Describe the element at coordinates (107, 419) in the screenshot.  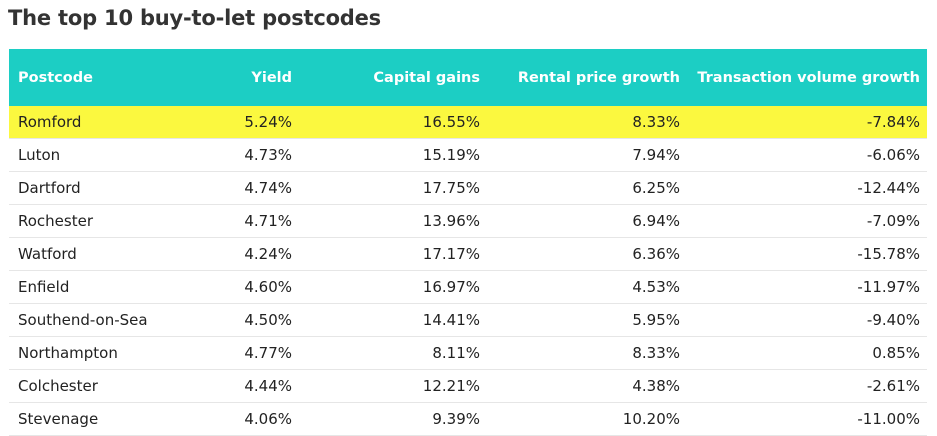
I see `postcode-cell: Stevenage` at that location.